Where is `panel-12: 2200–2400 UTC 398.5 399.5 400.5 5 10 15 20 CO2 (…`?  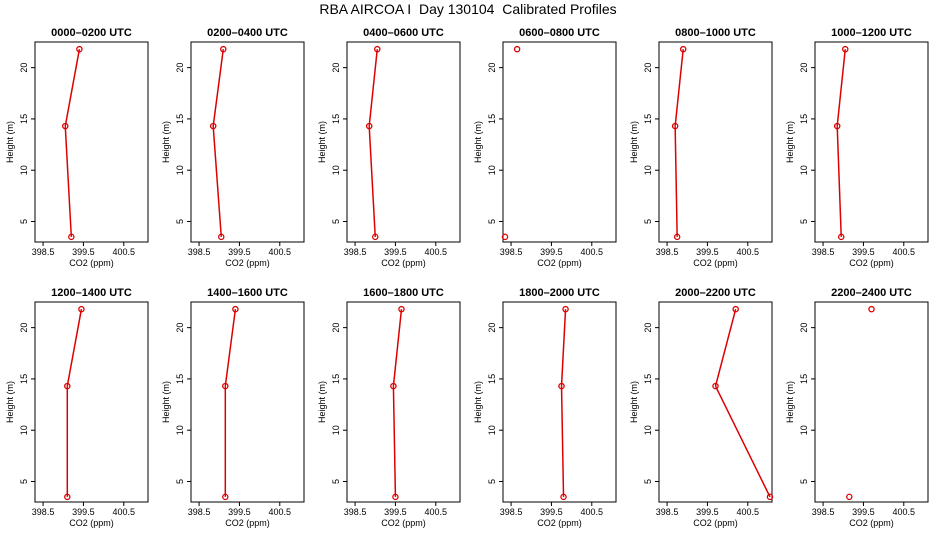 panel-12: 2200–2400 UTC 398.5 399.5 400.5 5 10 15 20 CO2 (… is located at coordinates (857, 407).